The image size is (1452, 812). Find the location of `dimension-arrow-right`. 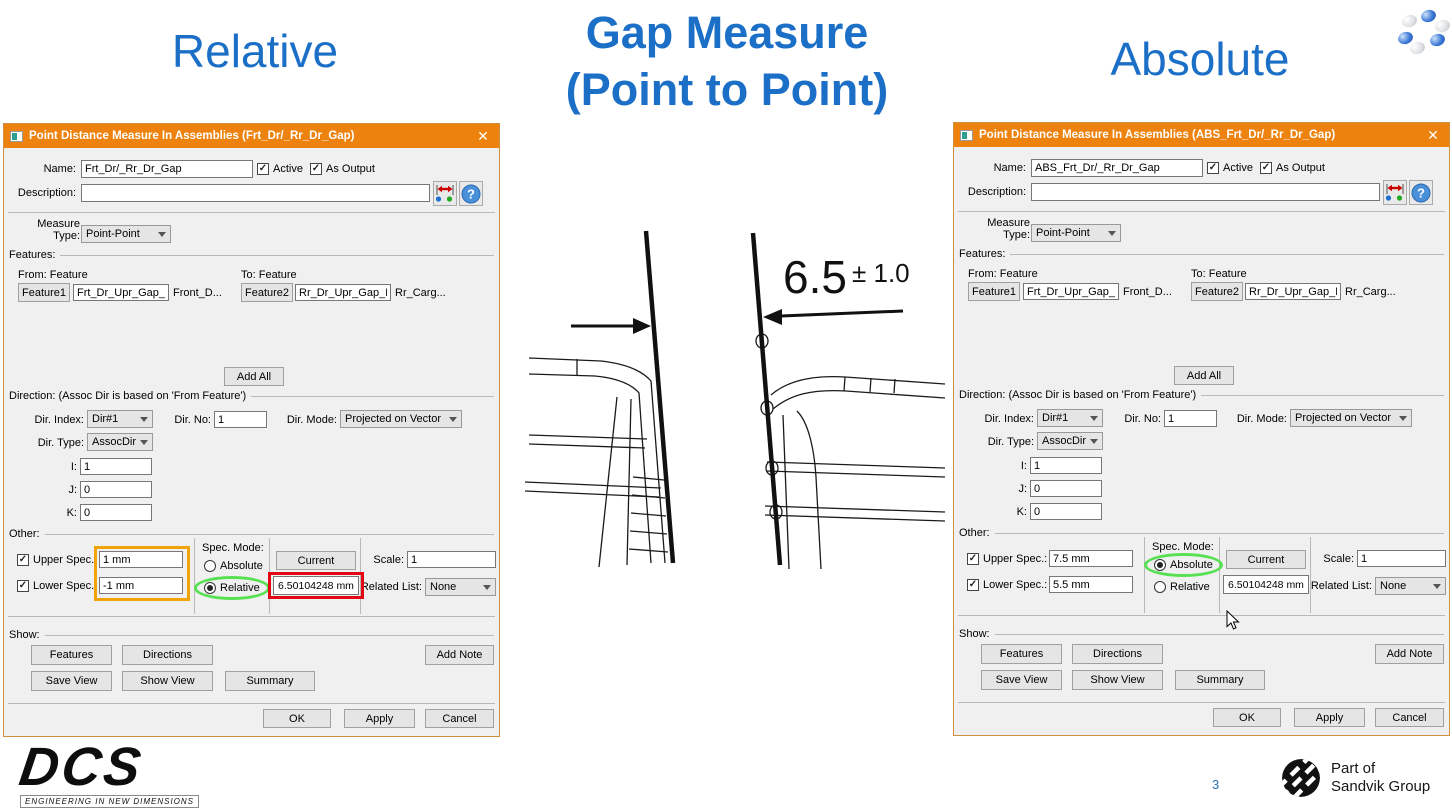

dimension-arrow-right is located at coordinates (833, 317).